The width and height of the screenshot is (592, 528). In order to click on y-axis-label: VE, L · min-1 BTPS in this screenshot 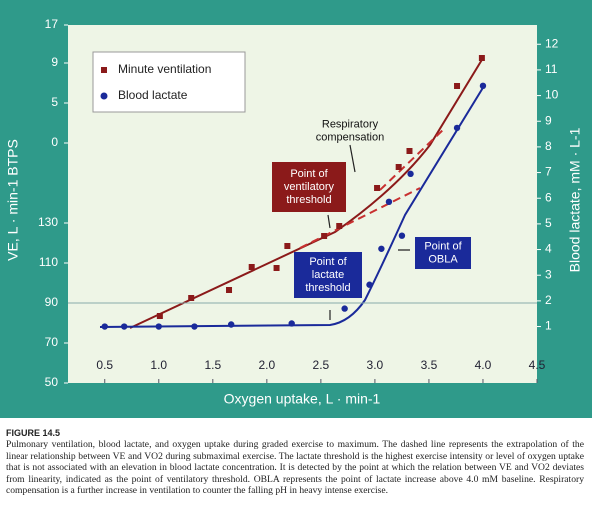, I will do `click(13, 200)`.